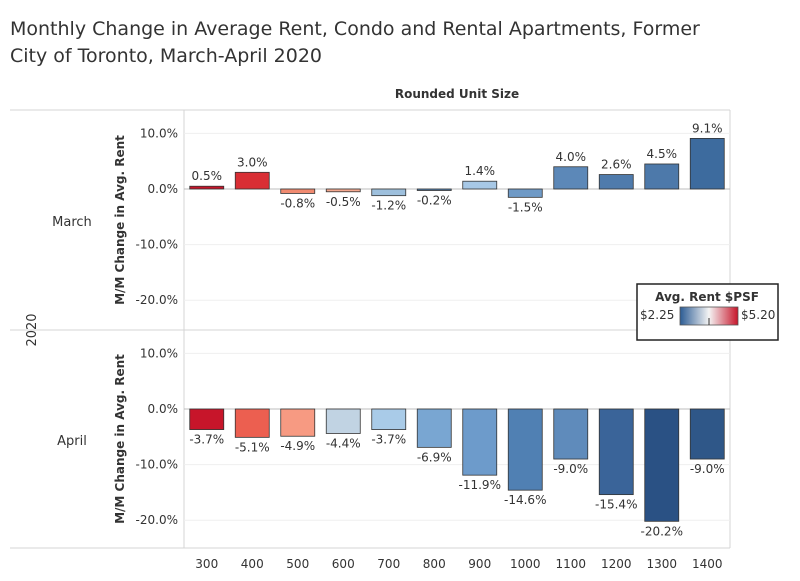 The image size is (800, 581). Describe the element at coordinates (707, 297) in the screenshot. I see `legend-title: Avg. Rent $PSF` at that location.